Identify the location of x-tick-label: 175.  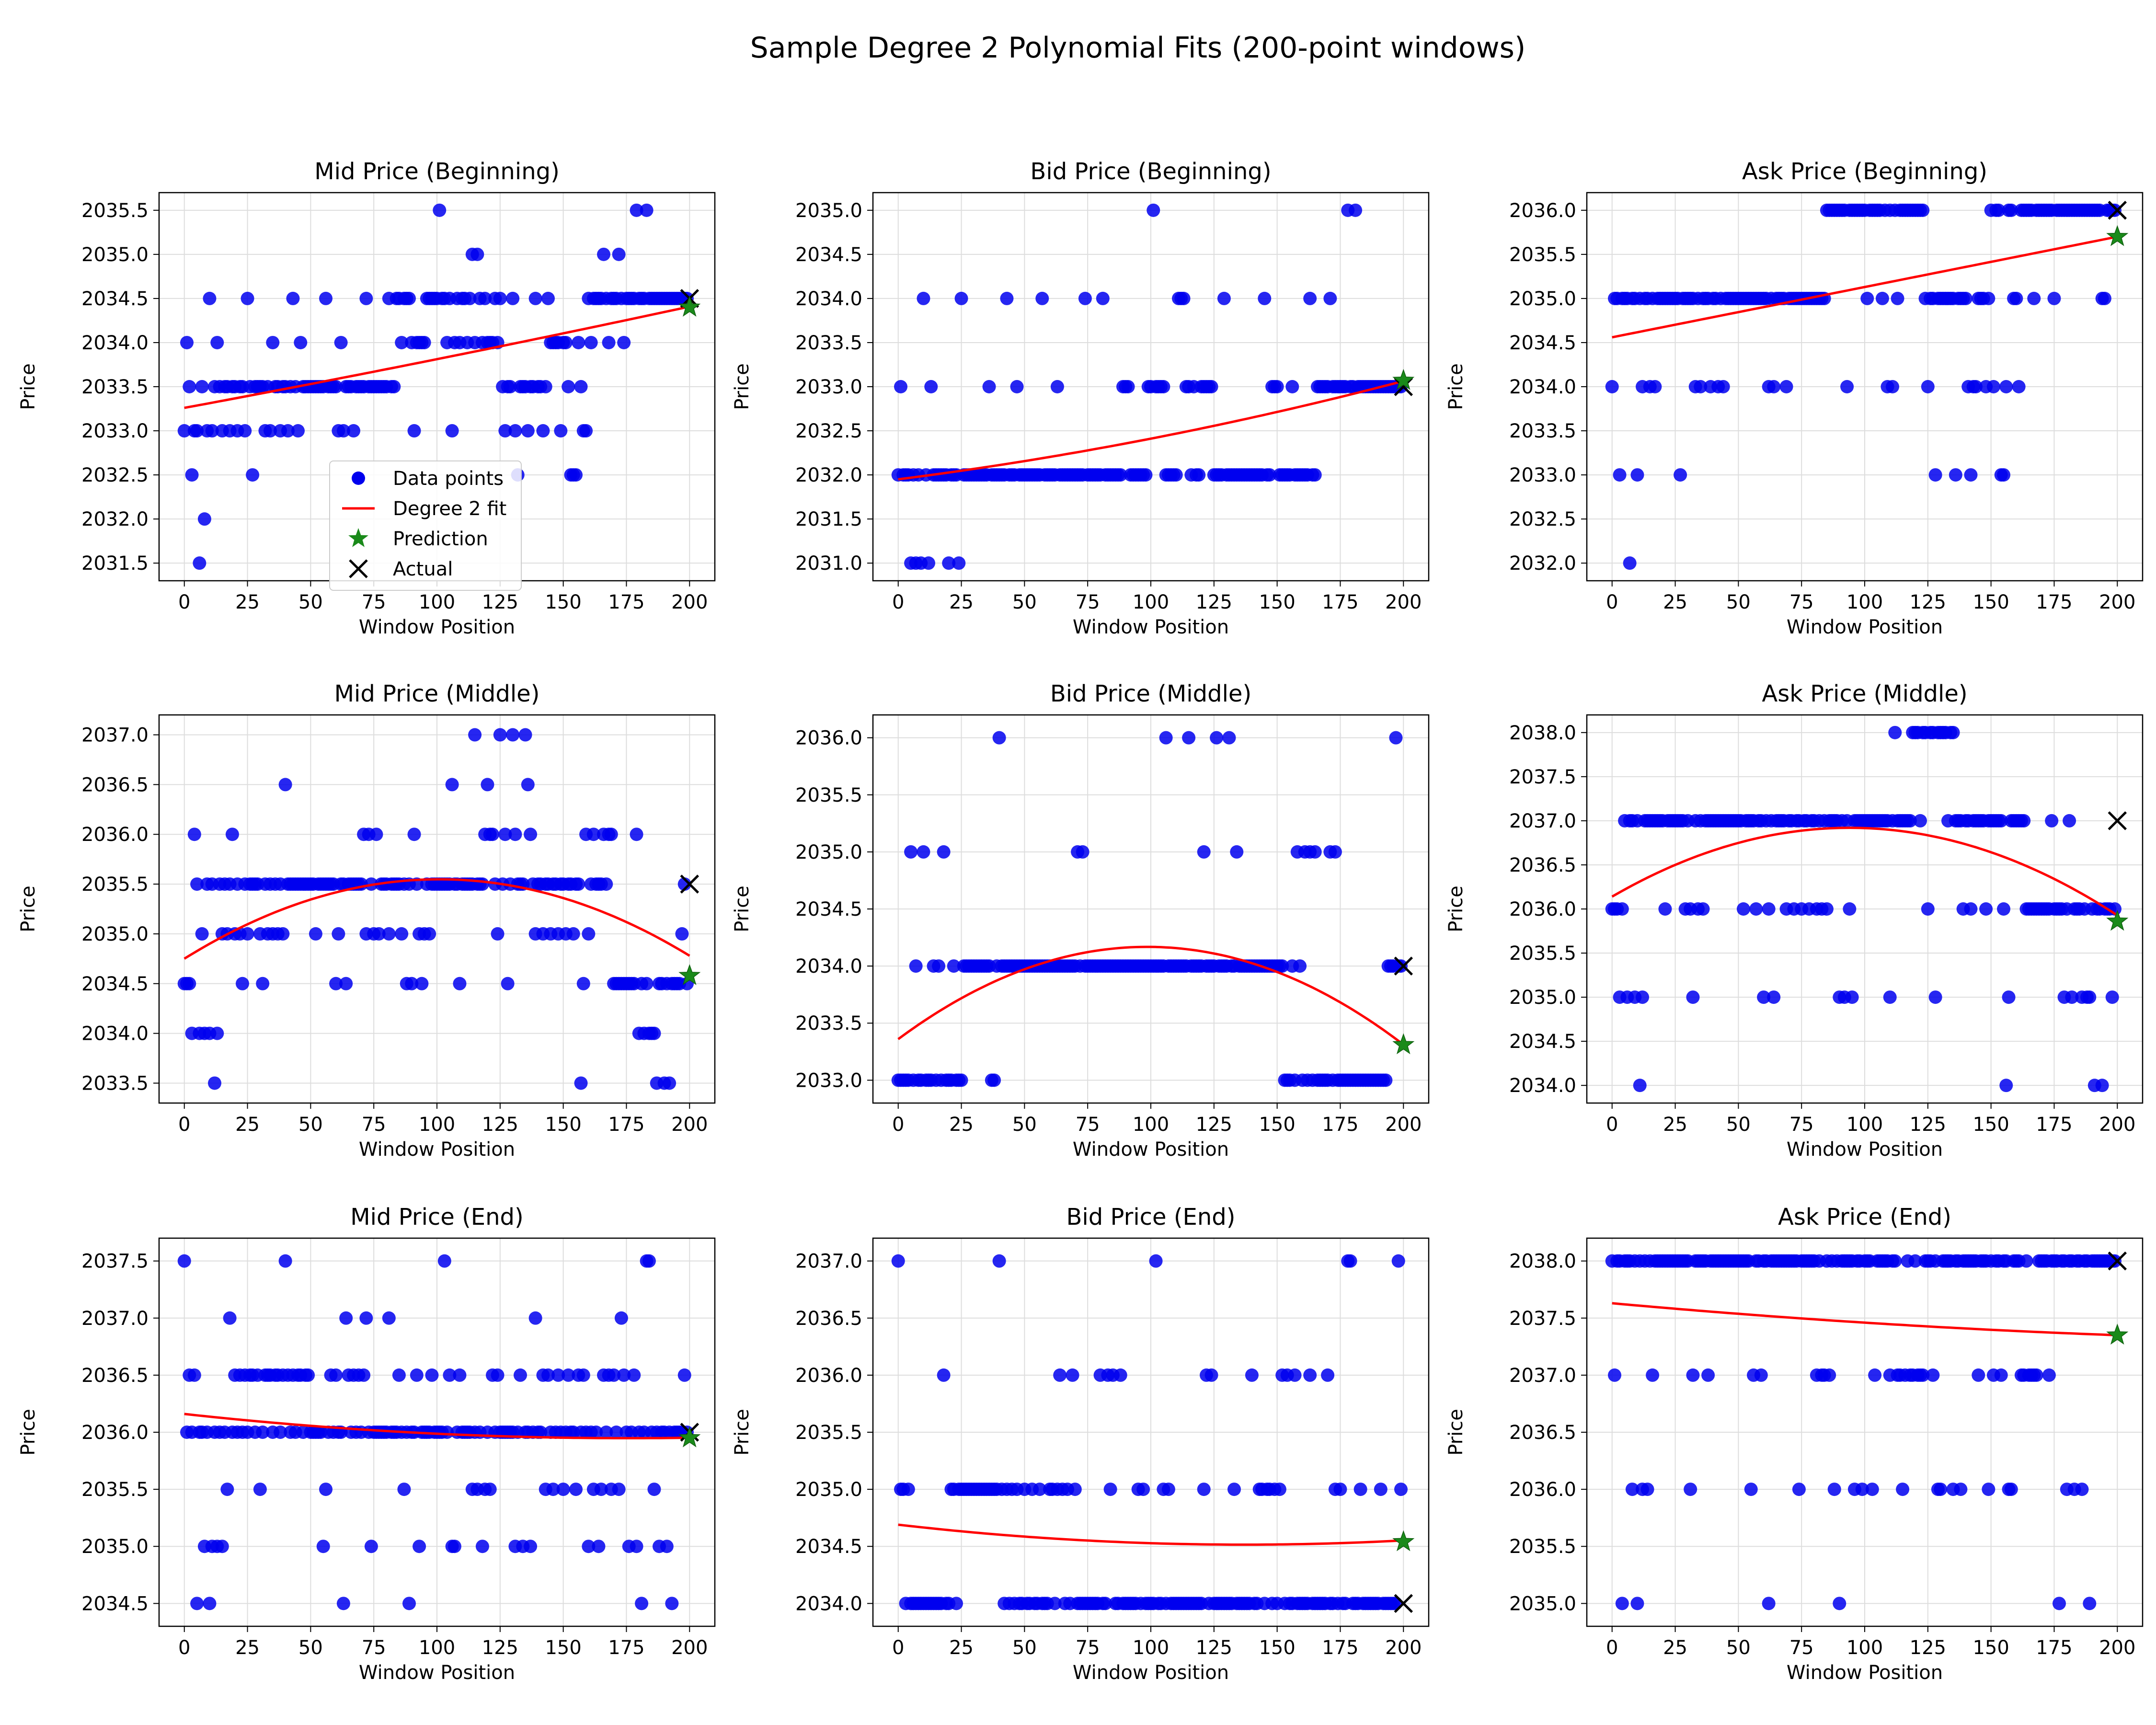
(1340, 1648).